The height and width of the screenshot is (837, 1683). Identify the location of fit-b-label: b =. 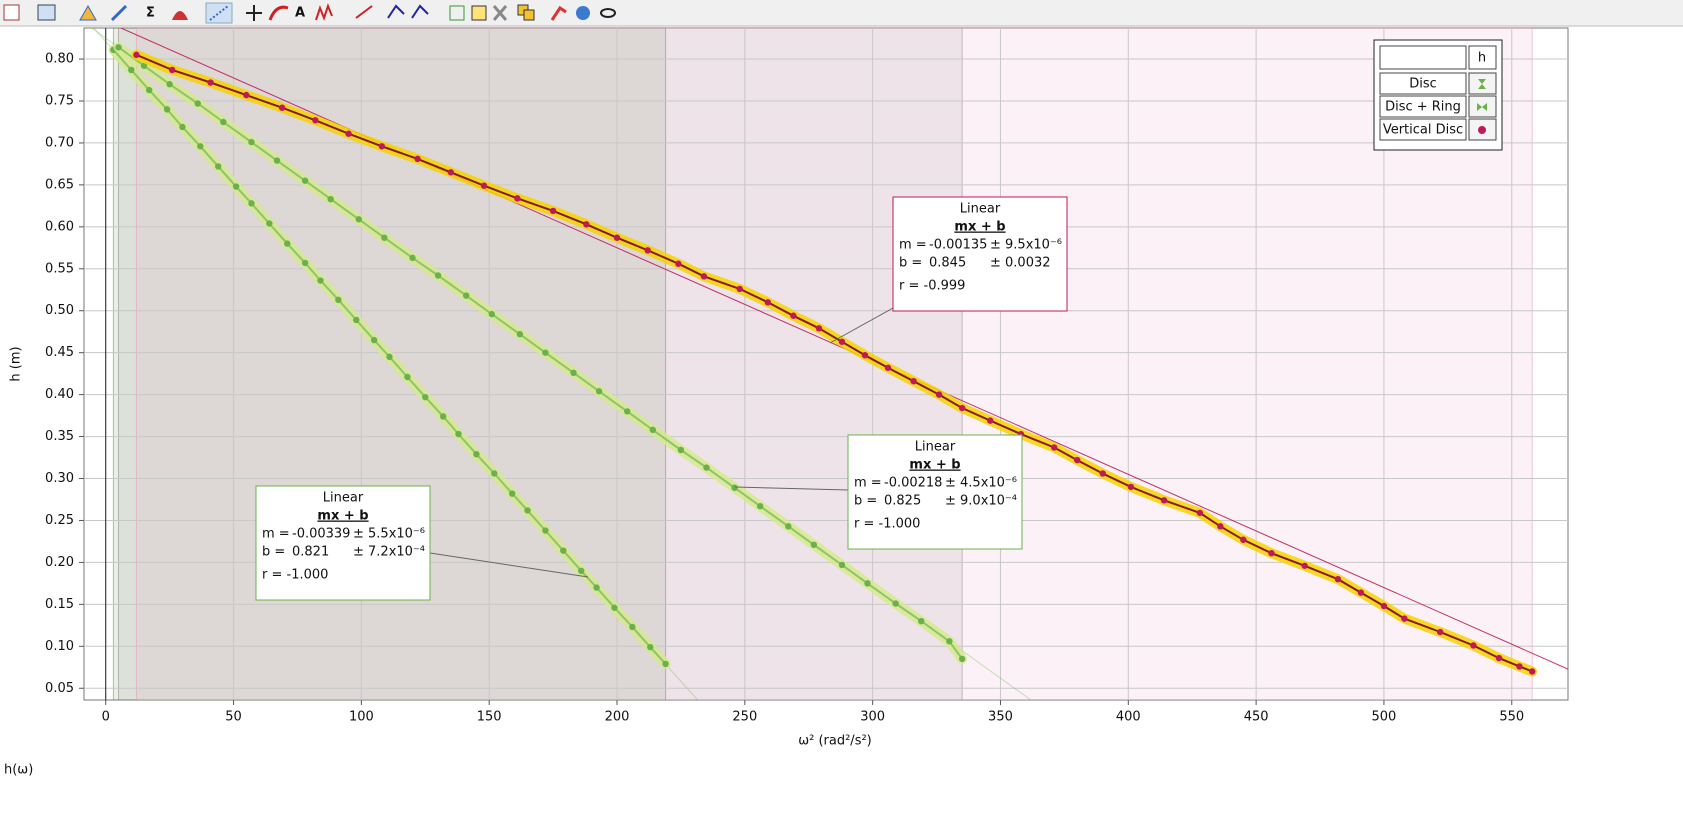
(273, 552).